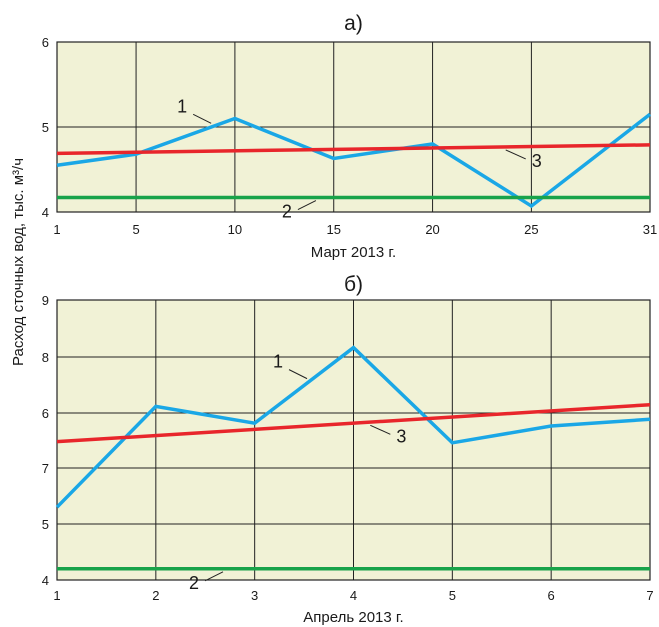 The height and width of the screenshot is (627, 659). What do you see at coordinates (650, 229) in the screenshot?
I see `x-tick-label: 31` at bounding box center [650, 229].